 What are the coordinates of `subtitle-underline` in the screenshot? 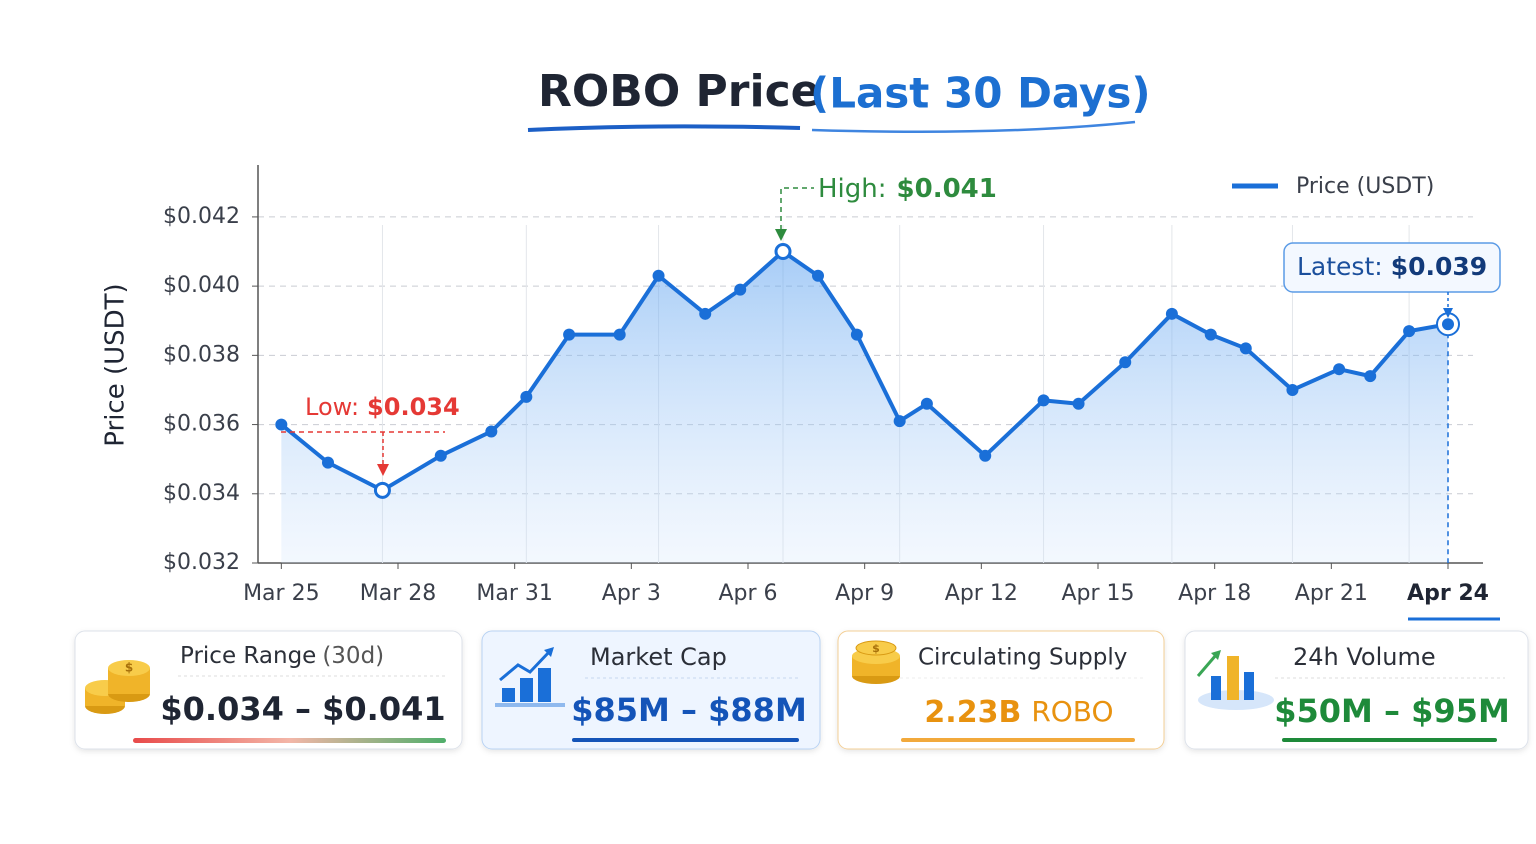 It's located at (973, 127).